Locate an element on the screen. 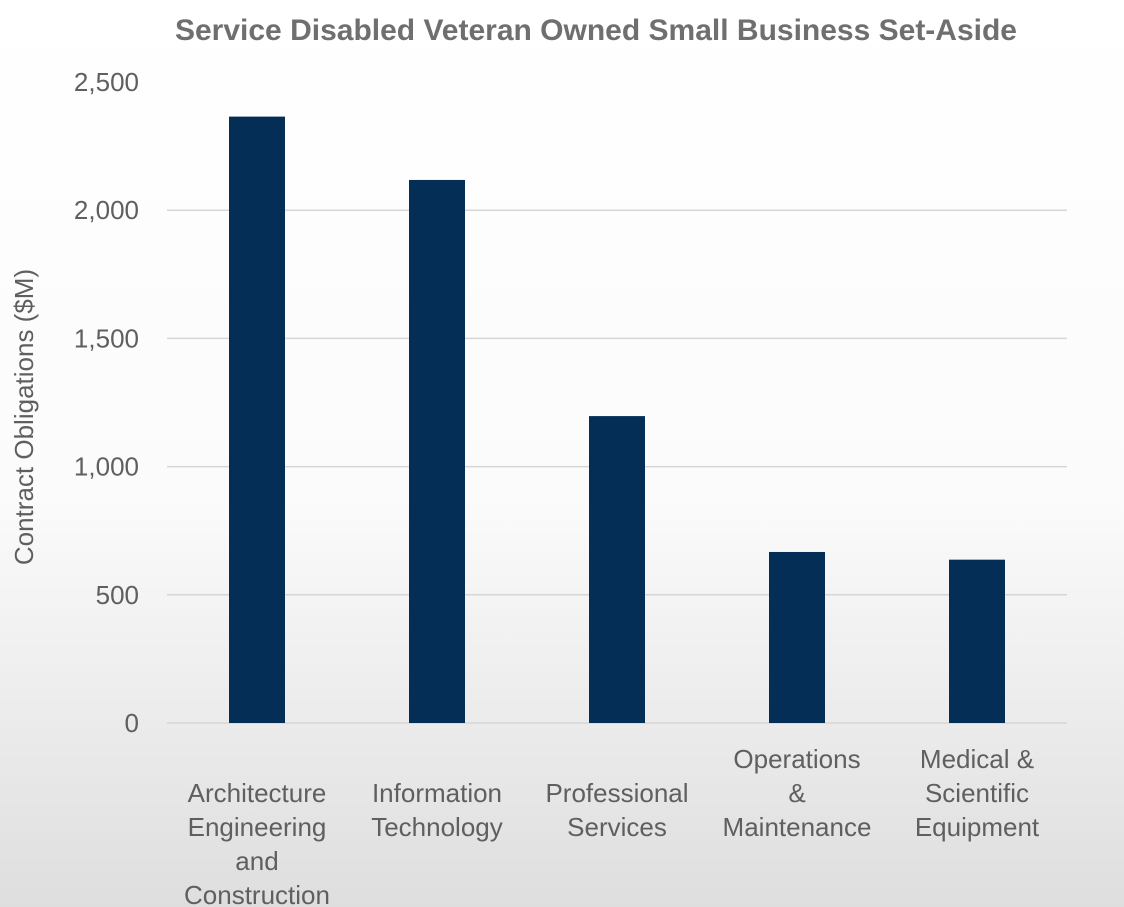 Image resolution: width=1124 pixels, height=907 pixels. x-category-label: Information Technology is located at coordinates (437, 810).